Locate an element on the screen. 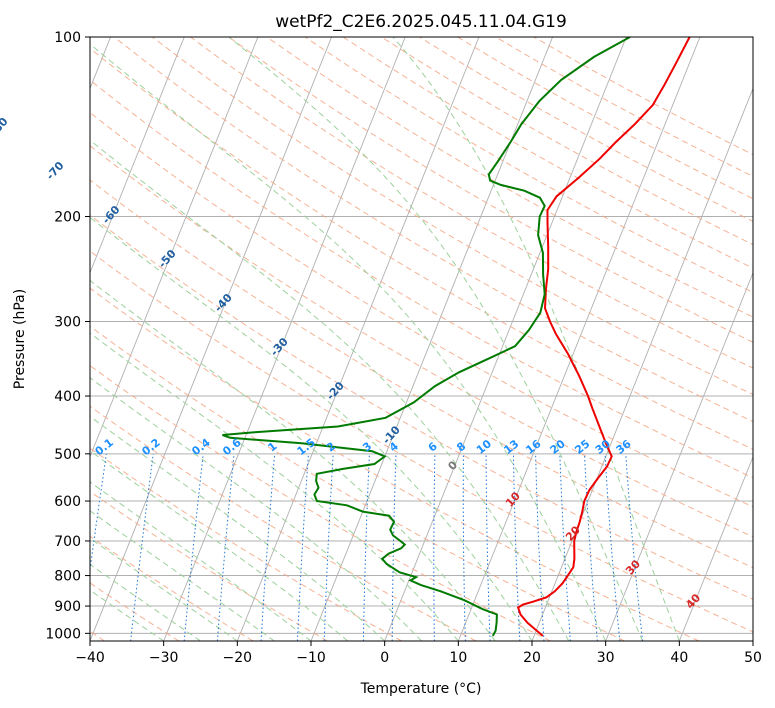  x-tick-label: −30 is located at coordinates (164, 658).